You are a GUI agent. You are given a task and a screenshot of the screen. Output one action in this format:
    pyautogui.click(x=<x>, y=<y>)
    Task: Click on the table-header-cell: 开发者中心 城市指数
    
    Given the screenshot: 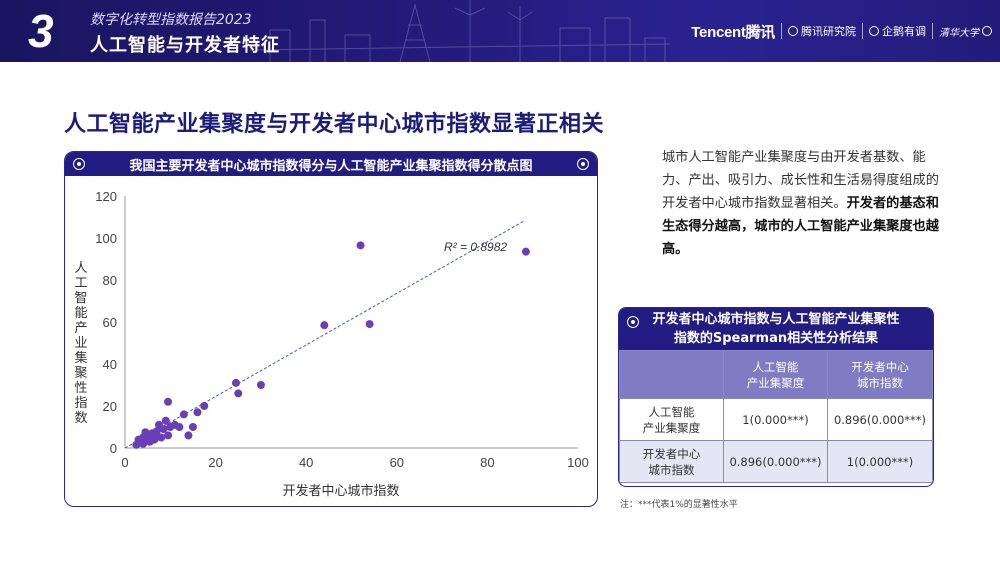 What is the action you would take?
    pyautogui.click(x=880, y=374)
    